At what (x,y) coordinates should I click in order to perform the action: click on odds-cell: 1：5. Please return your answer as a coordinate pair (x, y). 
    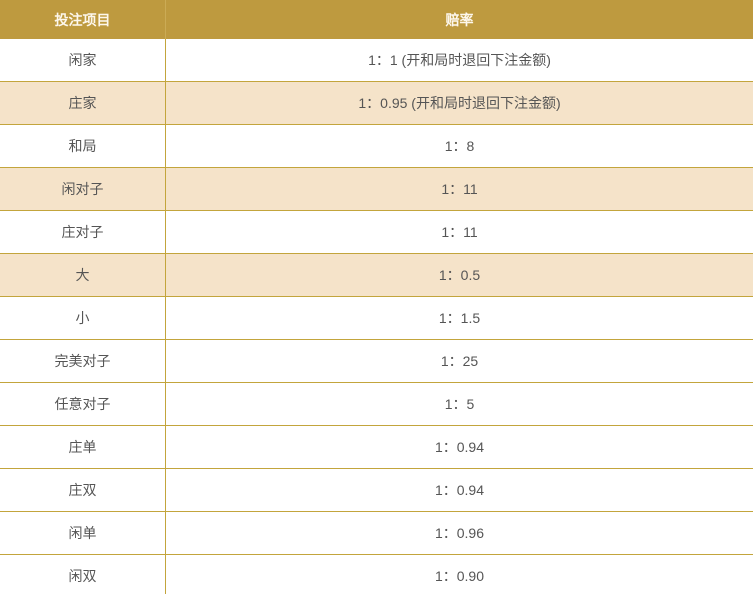
    Looking at the image, I should click on (459, 404).